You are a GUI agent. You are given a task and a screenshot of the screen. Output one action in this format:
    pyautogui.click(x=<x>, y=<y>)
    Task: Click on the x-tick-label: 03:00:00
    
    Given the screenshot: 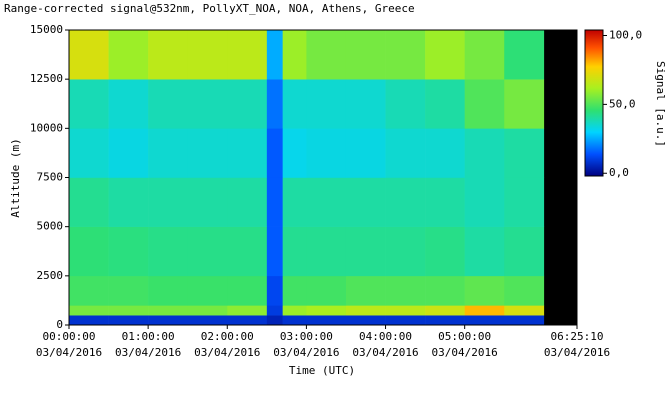 What is the action you would take?
    pyautogui.click(x=306, y=336)
    